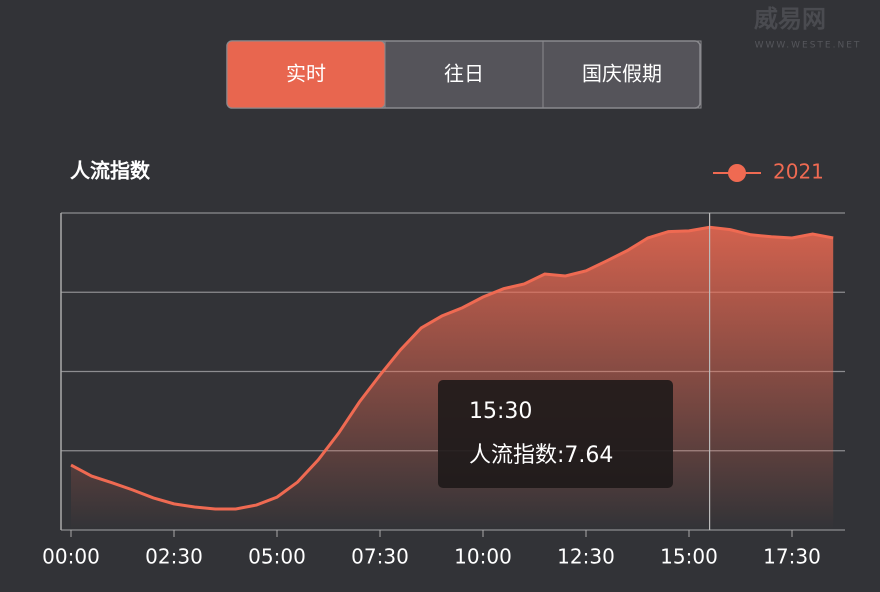 The height and width of the screenshot is (592, 880). Describe the element at coordinates (71, 557) in the screenshot. I see `x-tick-label: 00:00` at that location.